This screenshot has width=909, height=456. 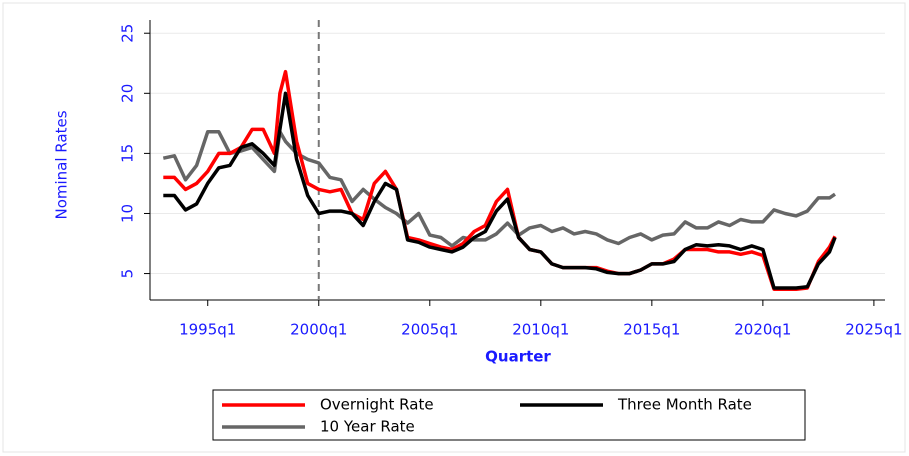 I want to click on x-tick-label: 2025q1, so click(x=873, y=330).